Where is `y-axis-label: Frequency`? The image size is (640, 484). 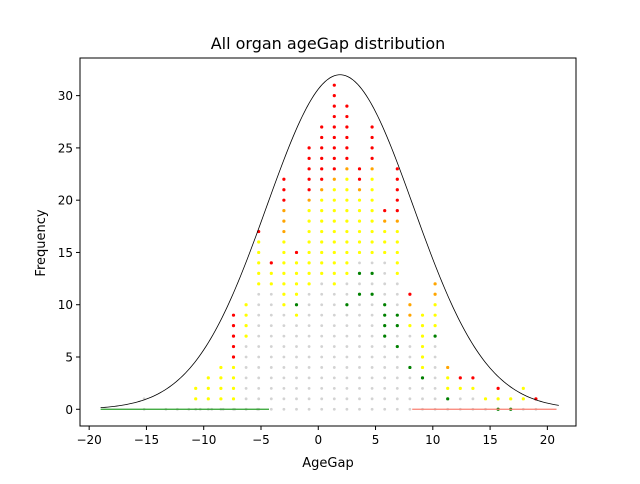 y-axis-label: Frequency is located at coordinates (41, 242).